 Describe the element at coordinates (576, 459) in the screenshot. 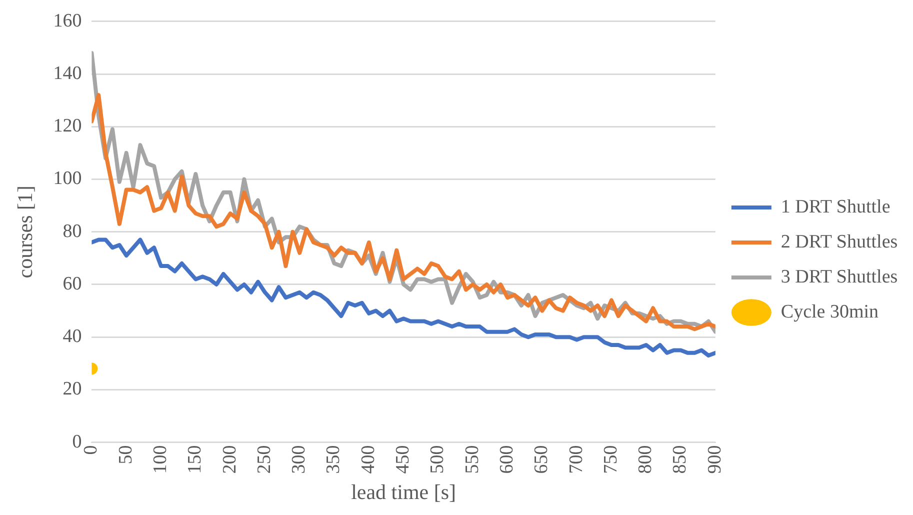

I see `x-tick-label: 700` at that location.